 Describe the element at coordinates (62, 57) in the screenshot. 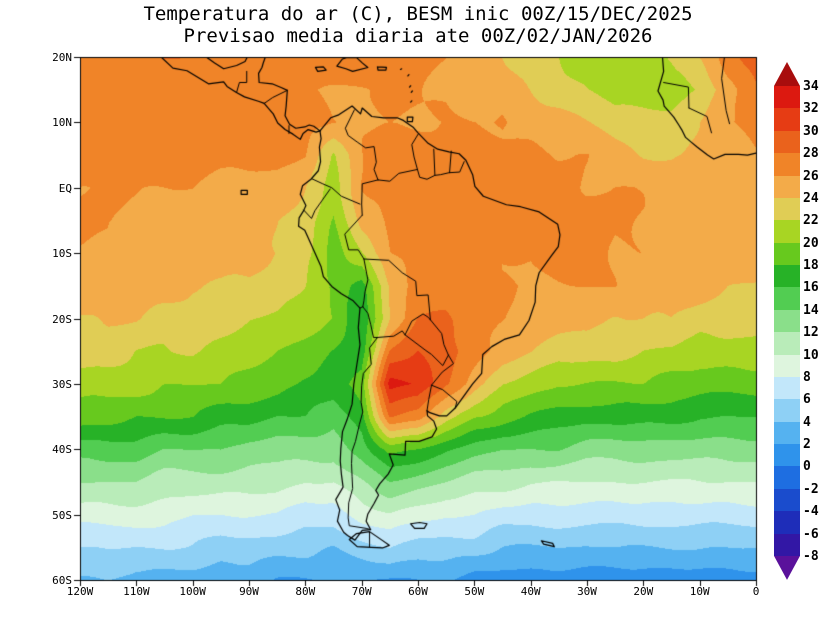

I see `lat-tick-label: 20N` at that location.